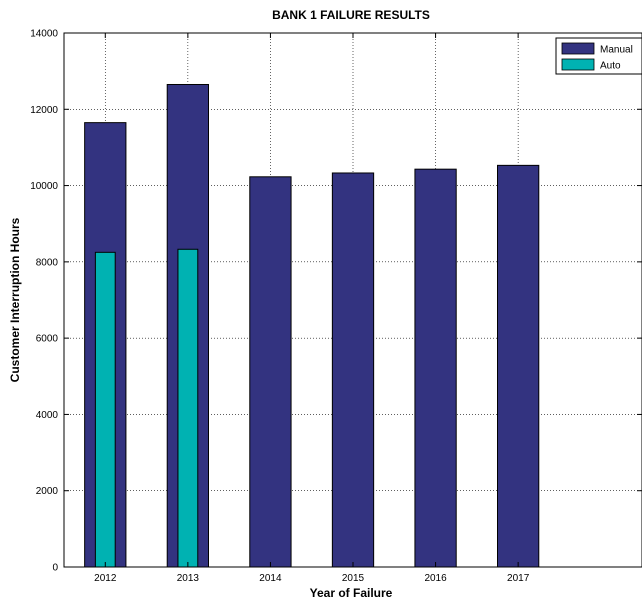  I want to click on x-tick-label: 2012, so click(105, 578).